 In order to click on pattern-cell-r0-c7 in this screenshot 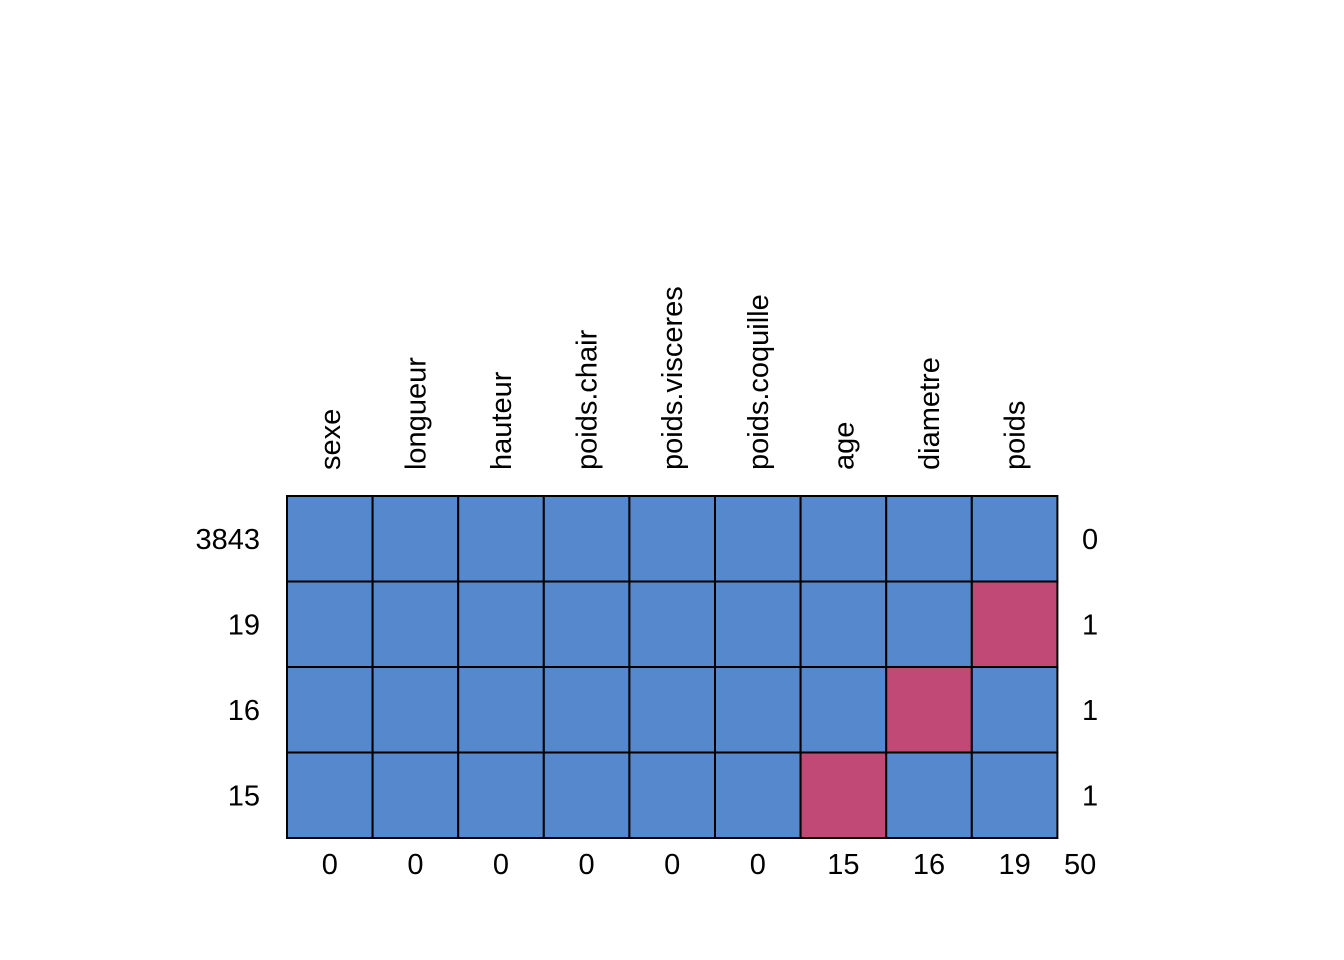, I will do `click(929, 539)`.